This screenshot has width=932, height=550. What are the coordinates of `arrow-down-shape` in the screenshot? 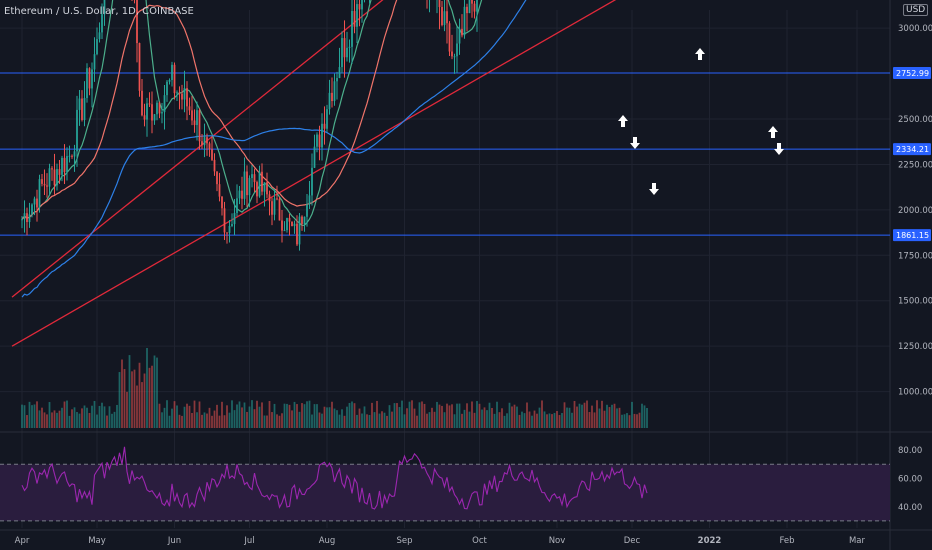 It's located at (779, 149).